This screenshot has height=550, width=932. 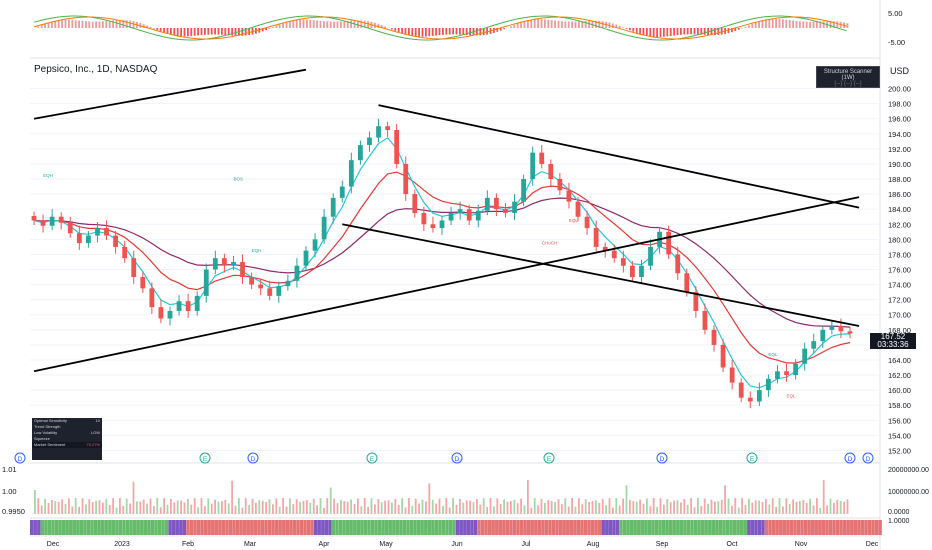 I want to click on time-axis: Dec 2023 Feb Mar Apr May Jun Jul Aug Sep Oct Nov Dec, so click(x=463, y=544).